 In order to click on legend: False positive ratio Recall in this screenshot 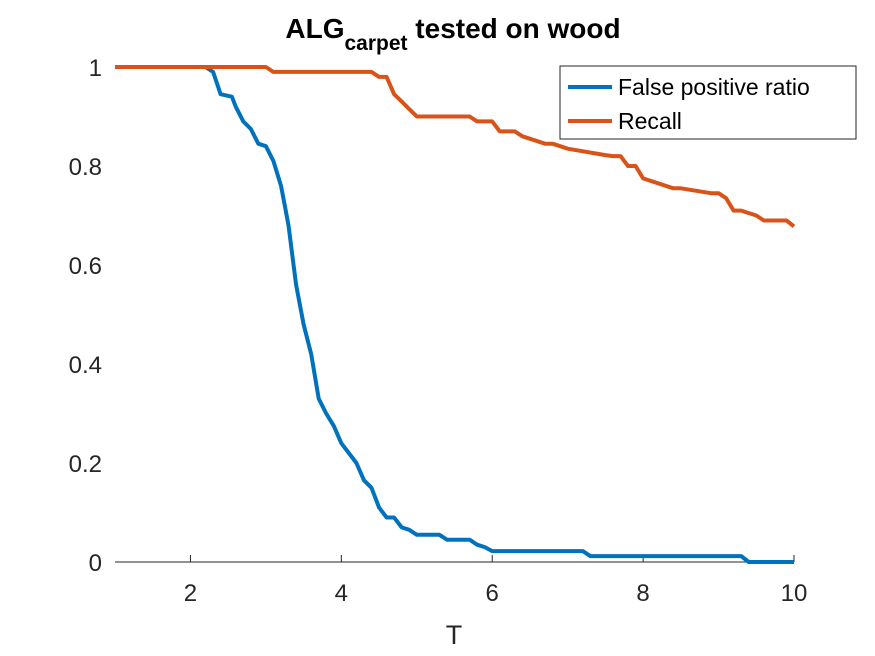, I will do `click(708, 102)`.